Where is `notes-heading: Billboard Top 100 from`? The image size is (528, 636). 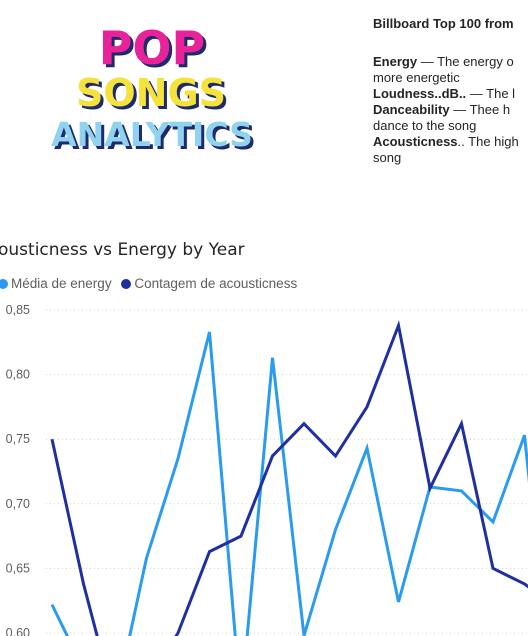 notes-heading: Billboard Top 100 from is located at coordinates (443, 23).